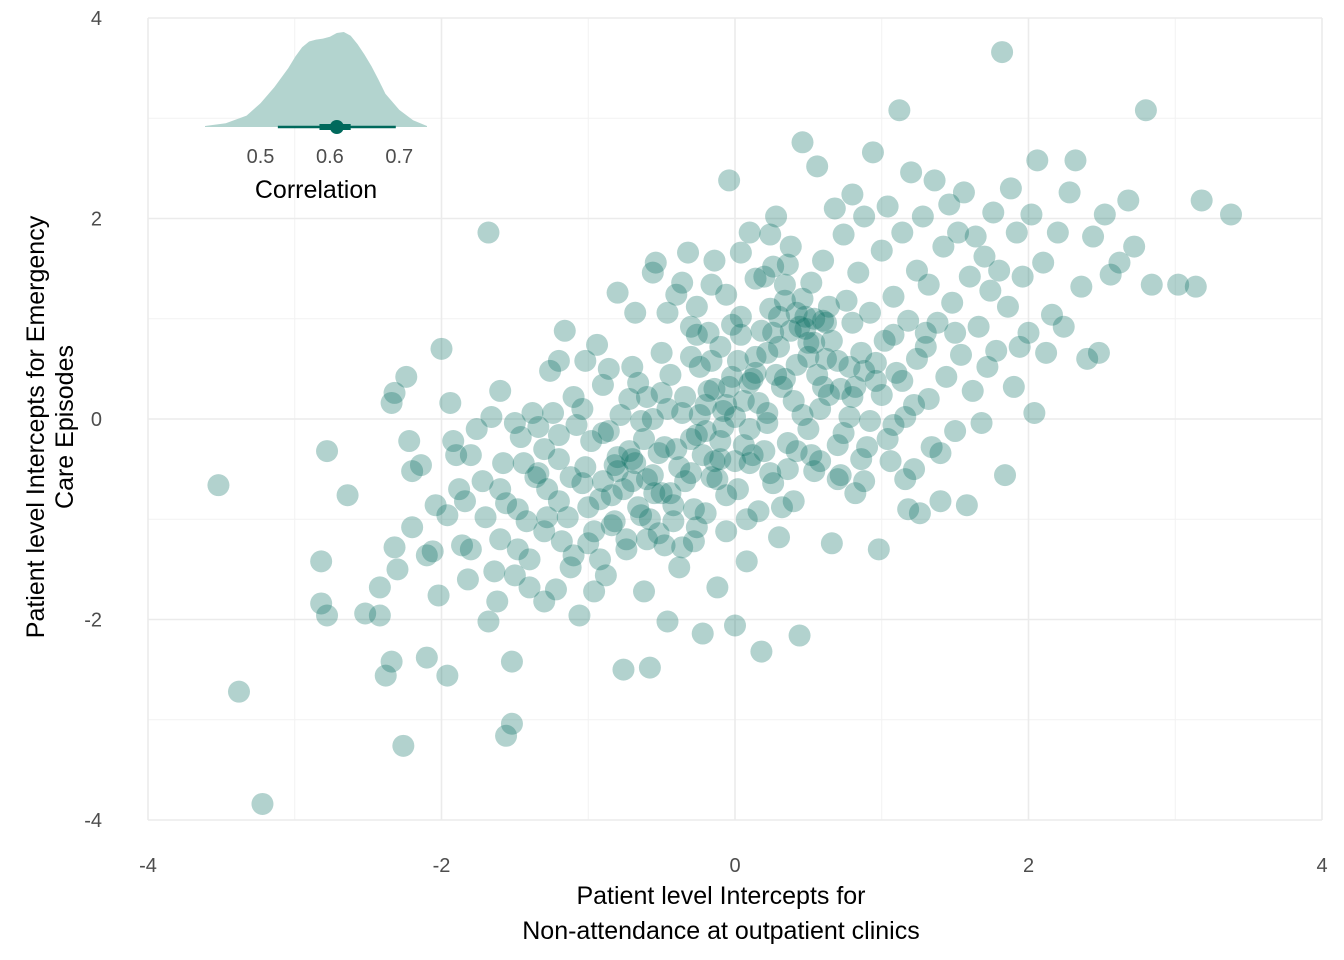 This screenshot has height=960, width=1344. I want to click on y-tick-label: 4, so click(96, 19).